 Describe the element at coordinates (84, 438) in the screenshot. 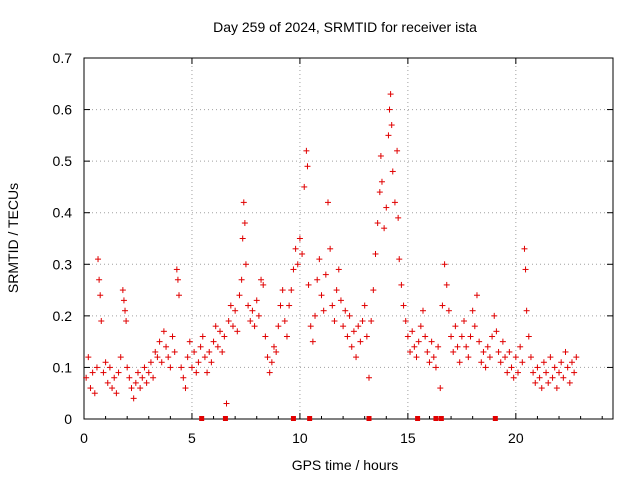

I see `x-tick-label: 0` at that location.